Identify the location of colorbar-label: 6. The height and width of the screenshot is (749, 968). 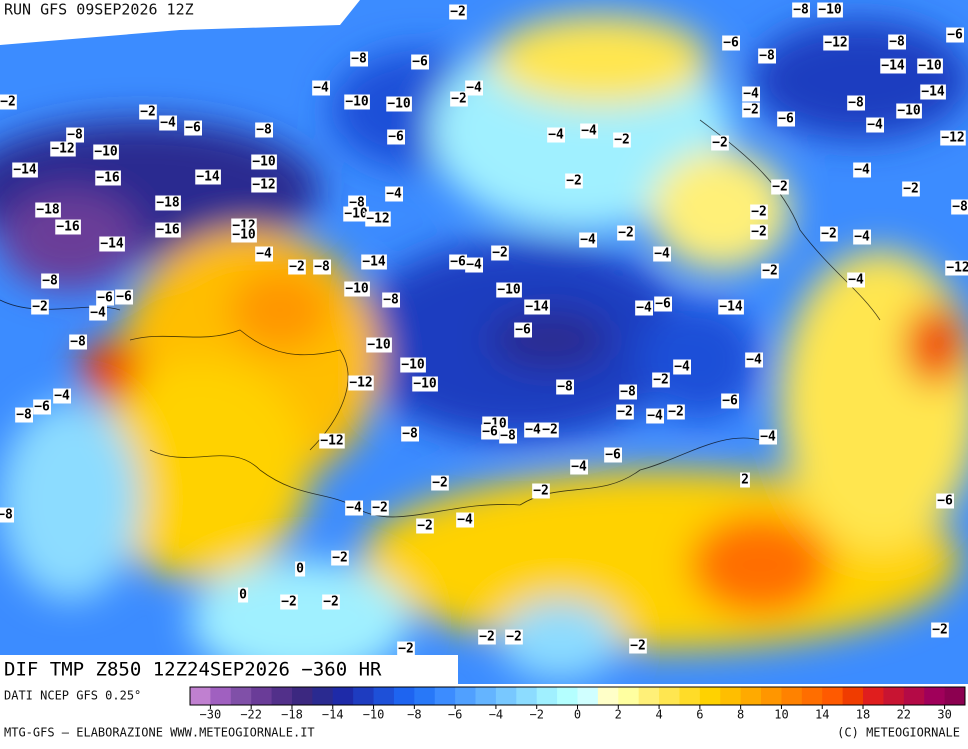
(699, 715).